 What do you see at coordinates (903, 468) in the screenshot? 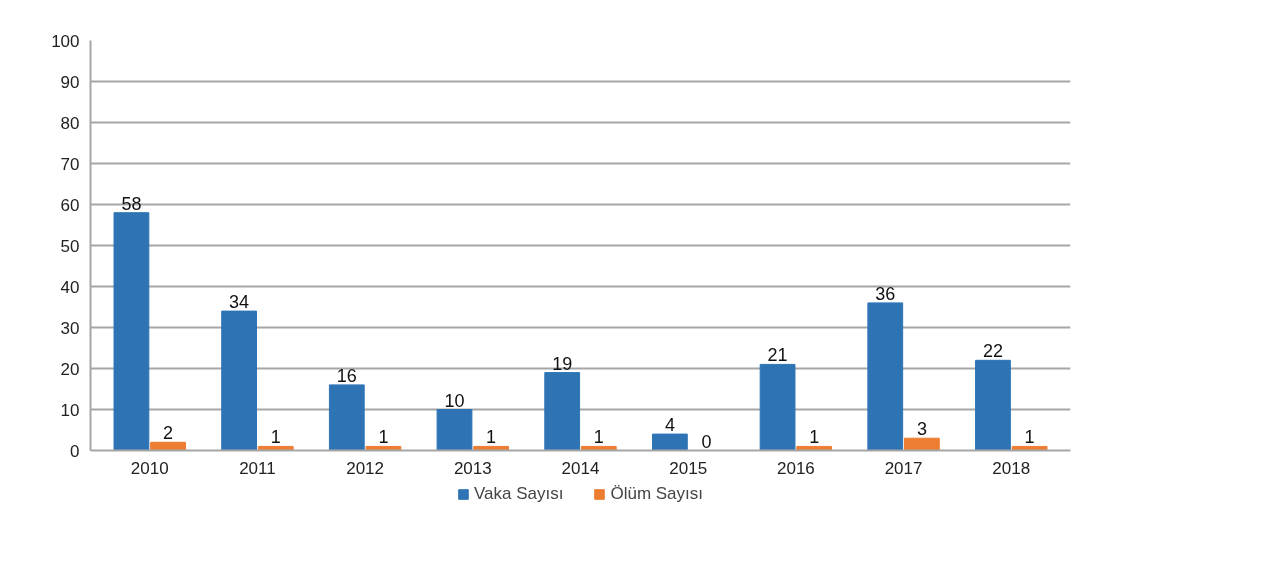
I see `x-tick-label: 2017` at bounding box center [903, 468].